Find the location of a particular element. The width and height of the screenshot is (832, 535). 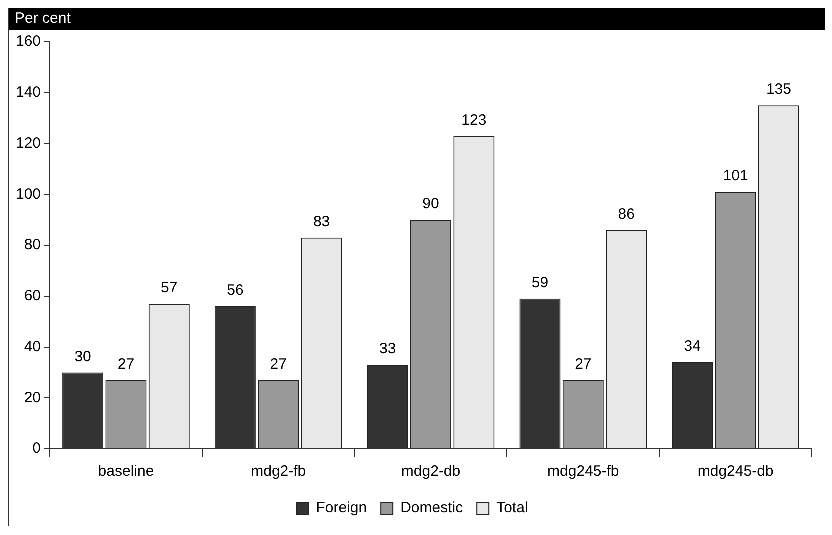

data-label: 123 is located at coordinates (474, 120).